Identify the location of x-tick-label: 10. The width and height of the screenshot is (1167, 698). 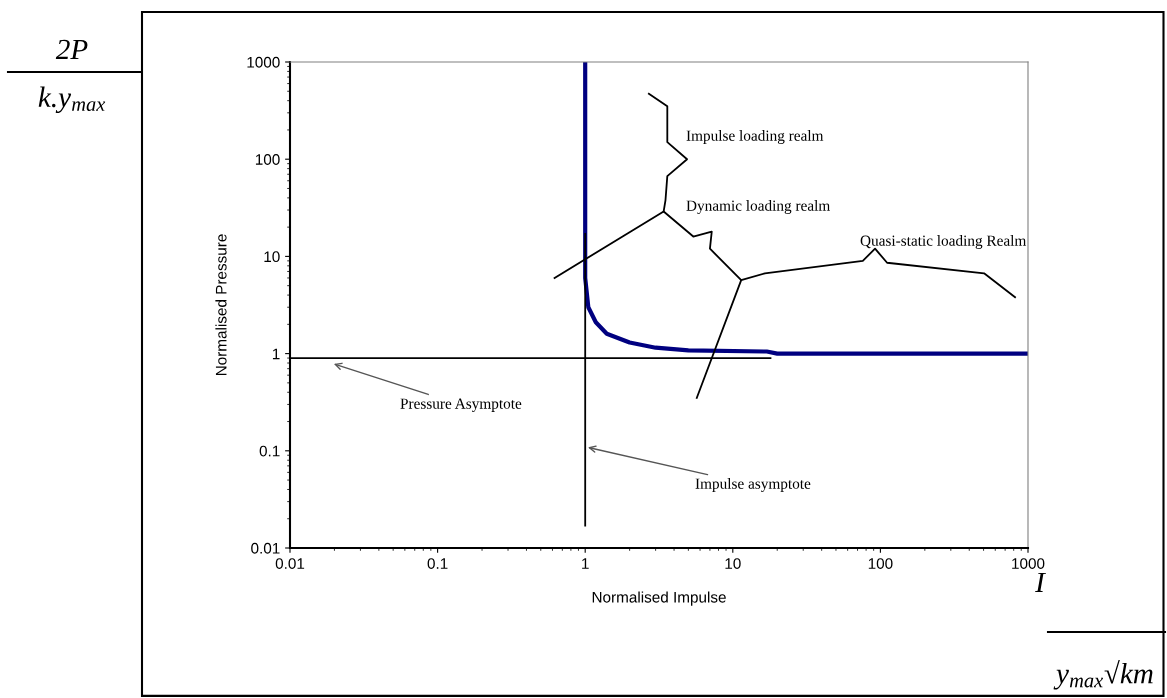
(733, 563).